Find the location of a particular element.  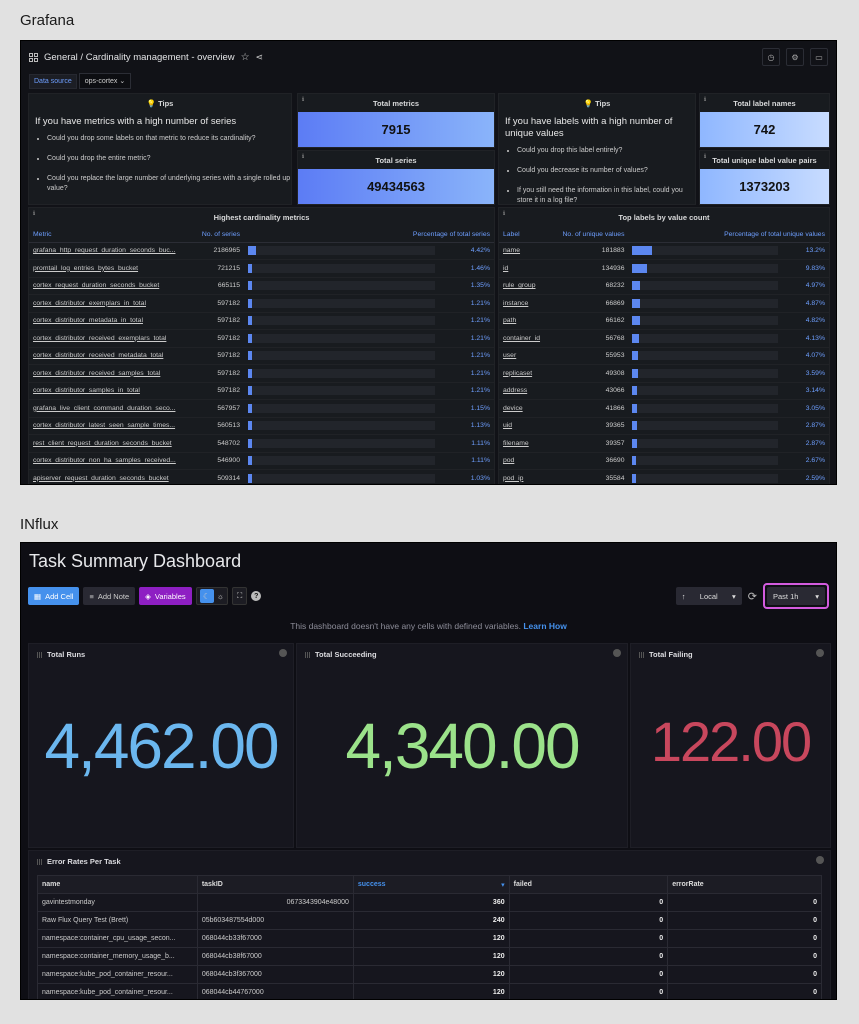

row-name-link: instance is located at coordinates (526, 303).